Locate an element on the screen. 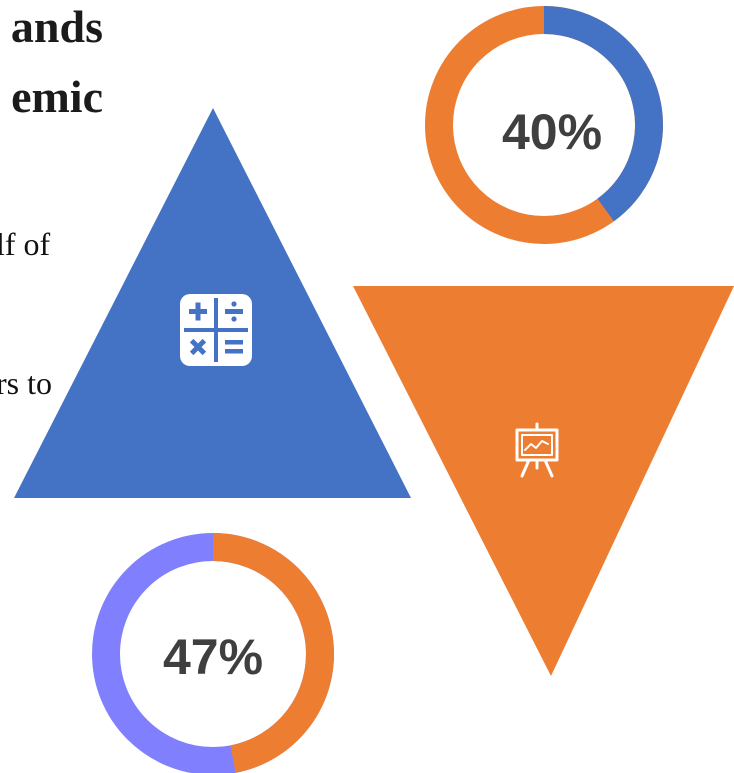 Image resolution: width=734 pixels, height=773 pixels. presentation-chart-icon is located at coordinates (537, 450).